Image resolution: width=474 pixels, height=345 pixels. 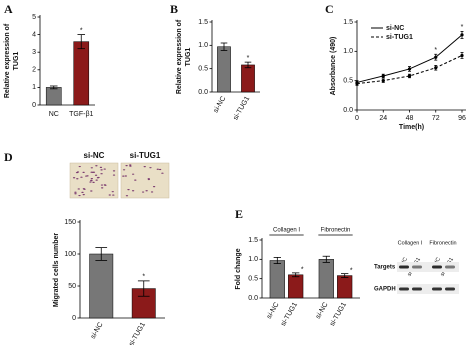 I want to click on y-tick-label: 0, so click(x=74, y=318).